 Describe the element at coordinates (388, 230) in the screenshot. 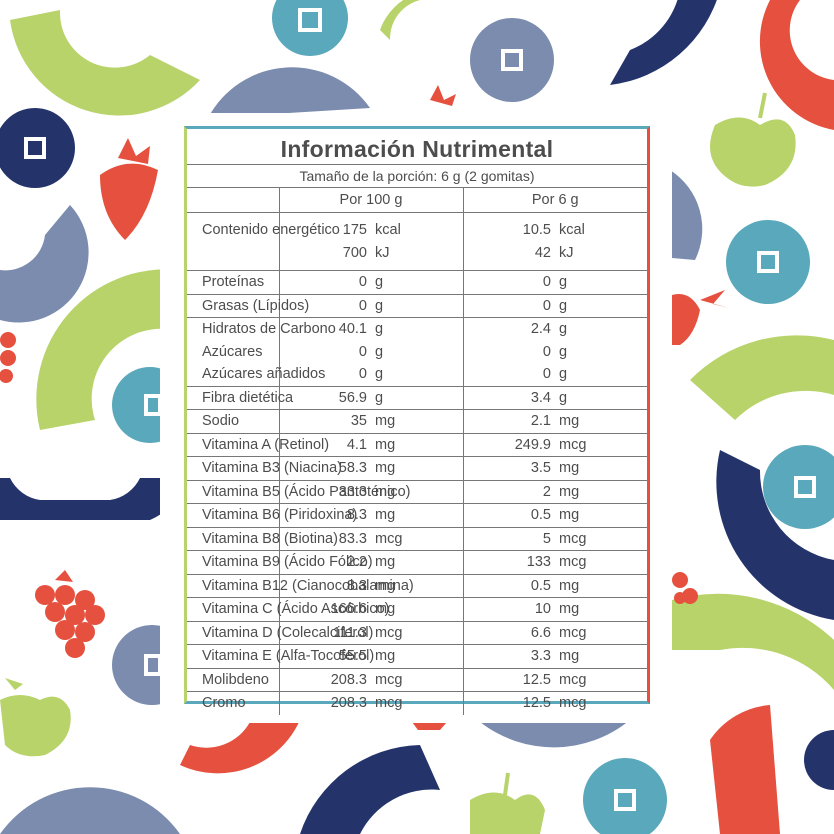

I see `energy-kcal-unit: kcal` at that location.